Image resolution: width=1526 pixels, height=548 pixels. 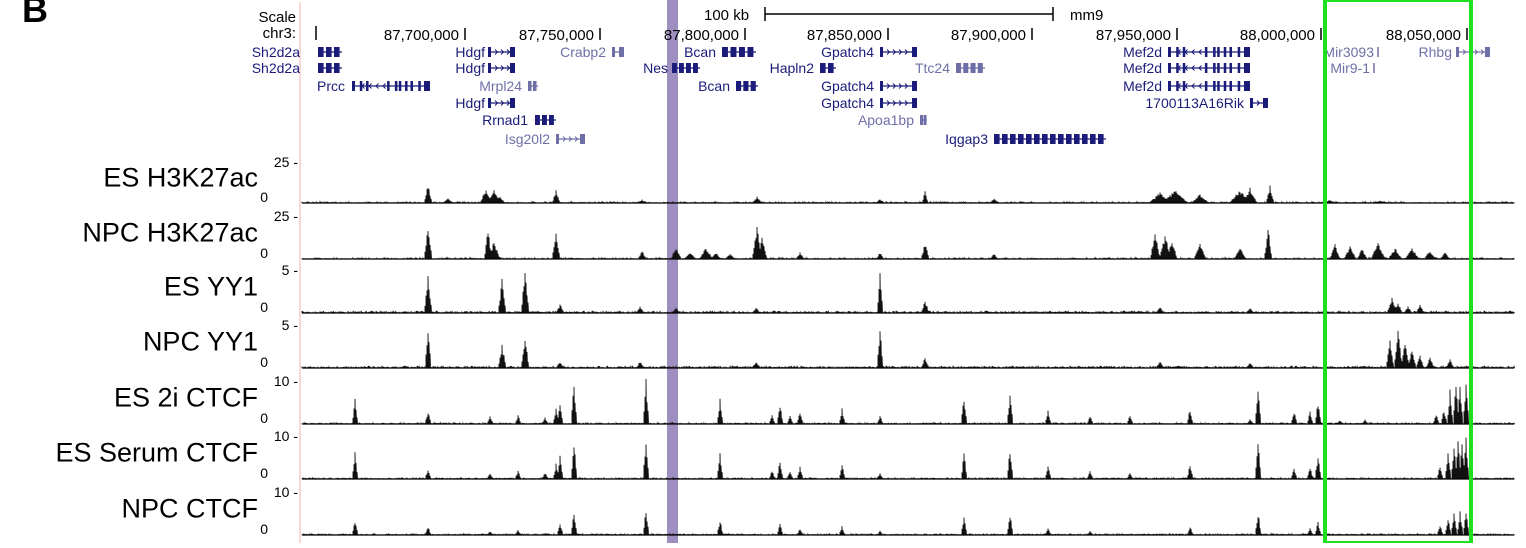 I want to click on signal-track: NPC CTCF 10 - 0, so click(x=818, y=510).